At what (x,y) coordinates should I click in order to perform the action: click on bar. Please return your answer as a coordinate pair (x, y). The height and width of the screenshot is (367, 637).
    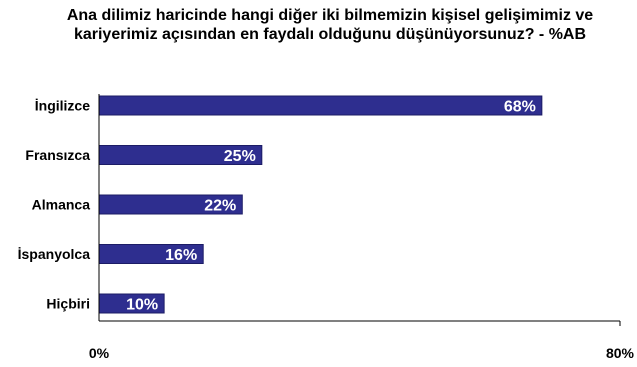
    Looking at the image, I should click on (320, 105).